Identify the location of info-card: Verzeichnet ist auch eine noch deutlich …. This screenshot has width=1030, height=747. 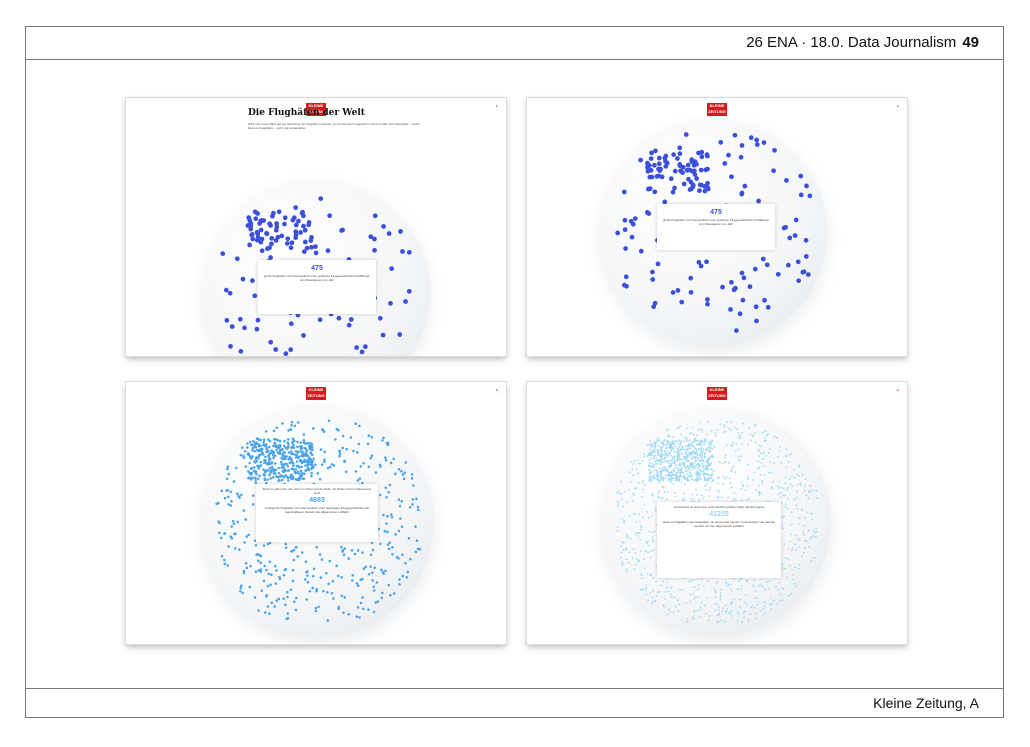
(719, 540).